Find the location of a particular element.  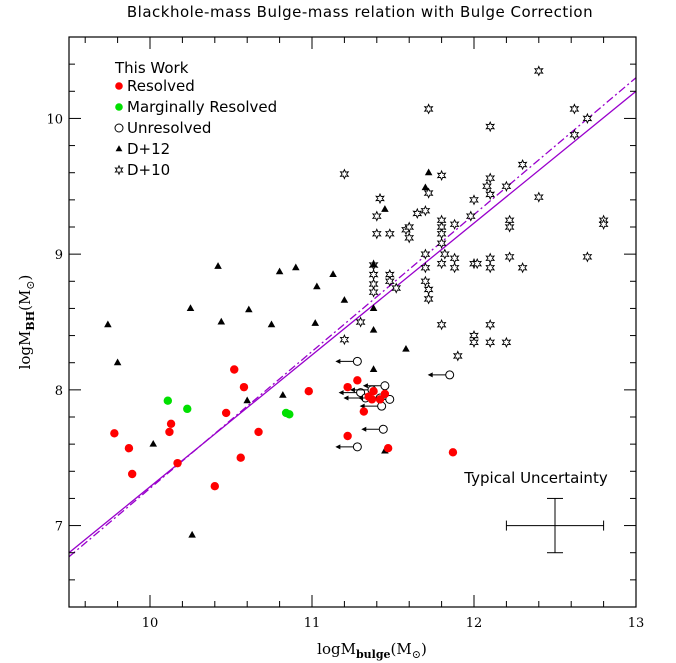

legend-title: This Work is located at coordinates (151, 68).